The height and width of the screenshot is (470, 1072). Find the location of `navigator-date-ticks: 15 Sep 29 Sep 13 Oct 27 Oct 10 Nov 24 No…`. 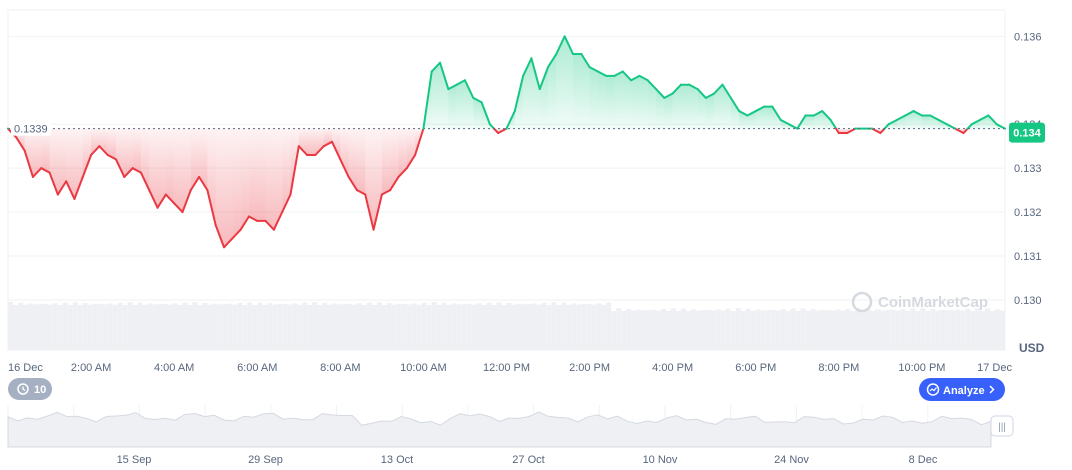

navigator-date-ticks: 15 Sep 29 Sep 13 Oct 27 Oct 10 Nov 24 No… is located at coordinates (527, 460).